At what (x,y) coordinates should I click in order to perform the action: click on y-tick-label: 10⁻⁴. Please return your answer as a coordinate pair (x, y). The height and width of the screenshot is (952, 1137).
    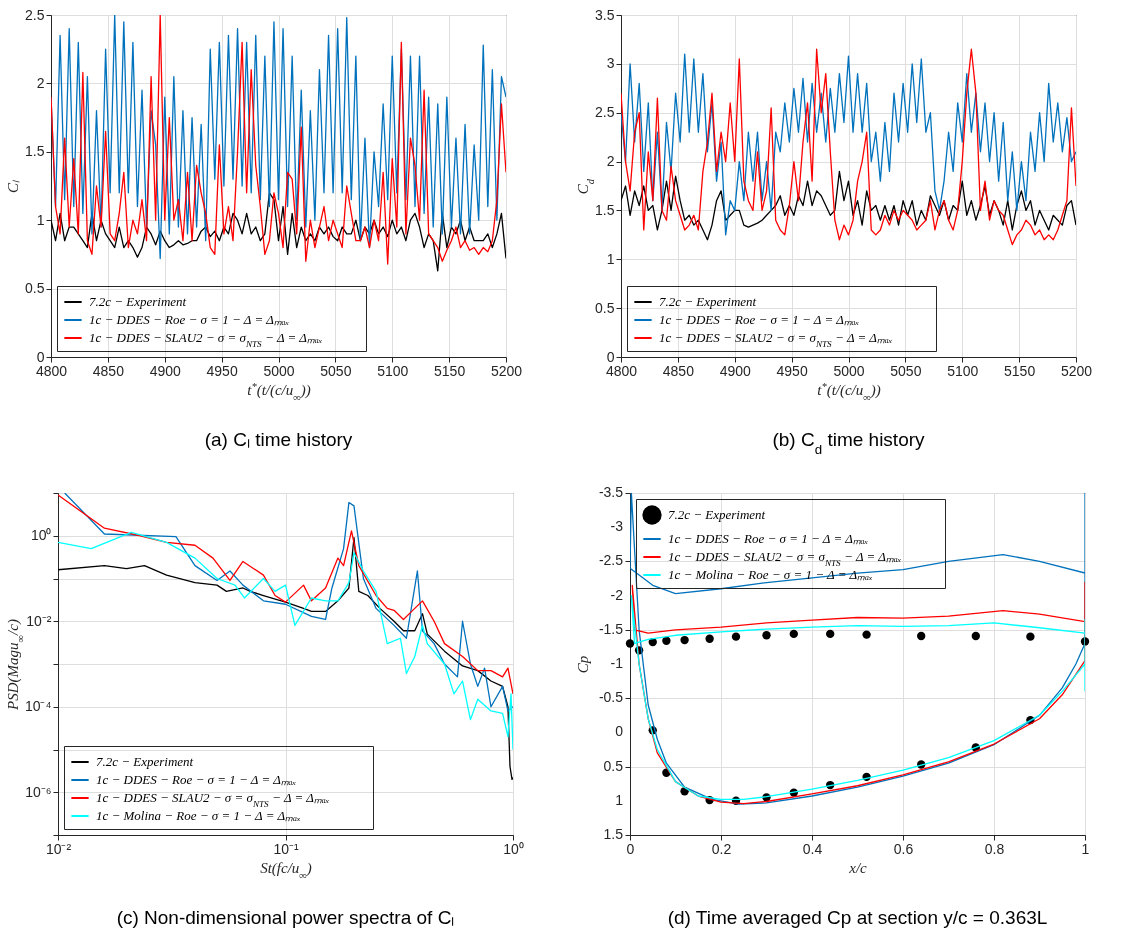
    Looking at the image, I should click on (38, 706).